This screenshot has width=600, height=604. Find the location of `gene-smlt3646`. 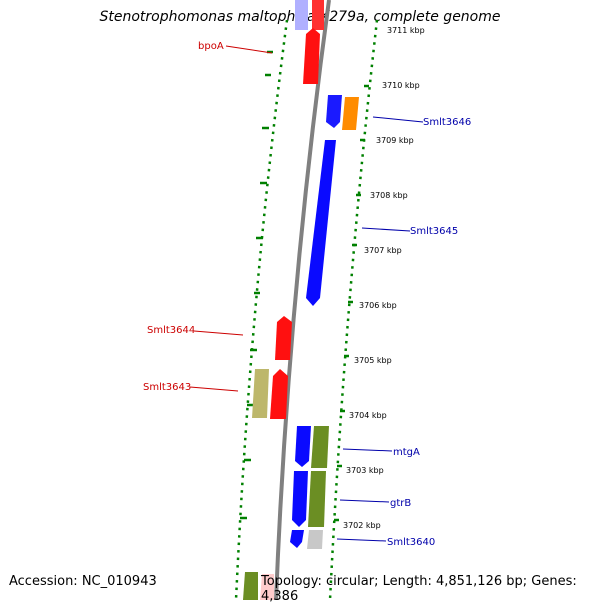

gene-smlt3646 is located at coordinates (350, 113).